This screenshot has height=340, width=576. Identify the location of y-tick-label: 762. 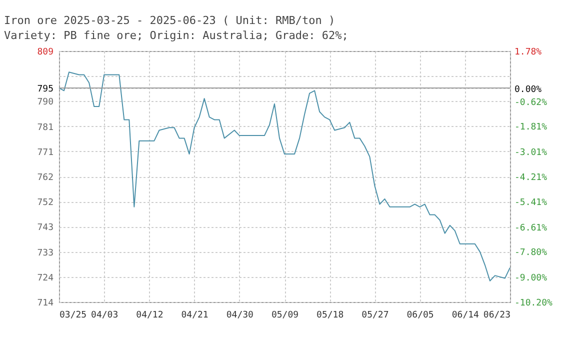
(45, 178).